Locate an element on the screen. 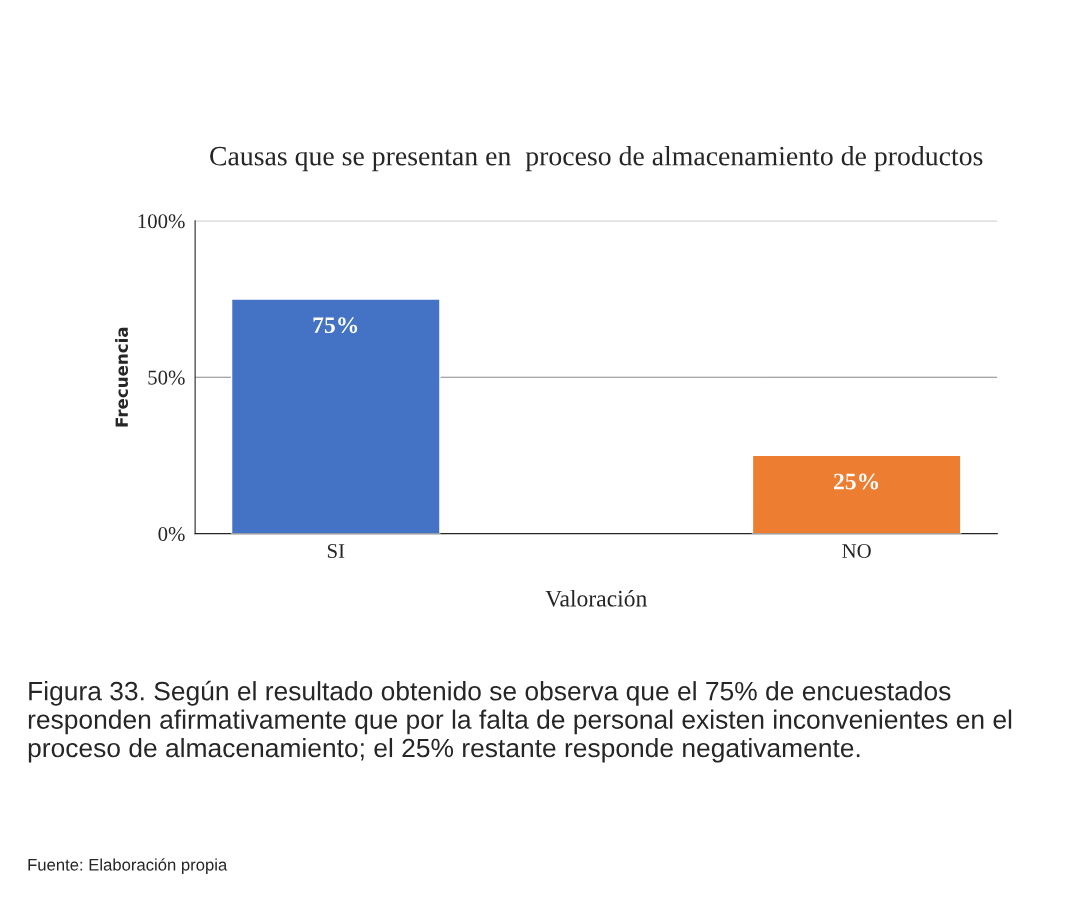 This screenshot has height=920, width=1084. data-label: 25% is located at coordinates (856, 481).